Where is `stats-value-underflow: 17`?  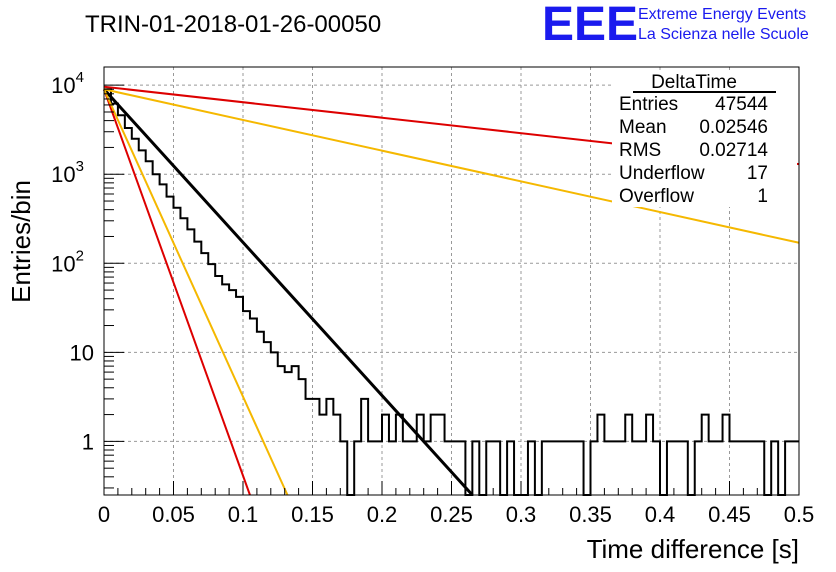 stats-value-underflow: 17 is located at coordinates (757, 173).